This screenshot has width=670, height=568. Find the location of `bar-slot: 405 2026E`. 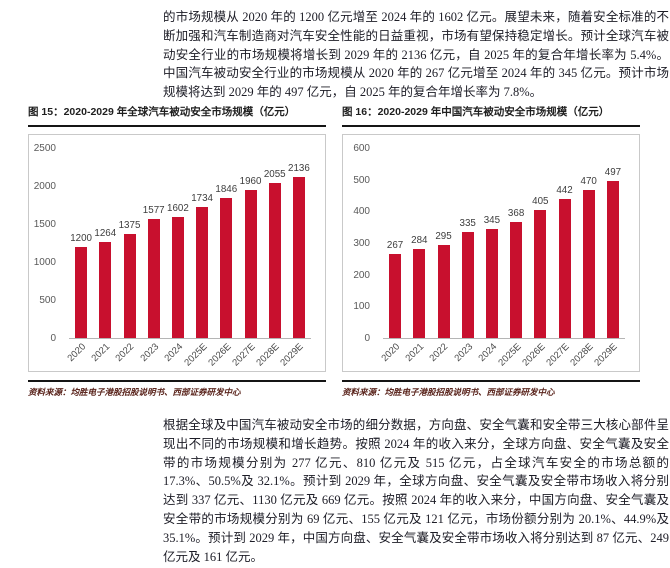

bar-slot: 405 2026E is located at coordinates (536, 259).